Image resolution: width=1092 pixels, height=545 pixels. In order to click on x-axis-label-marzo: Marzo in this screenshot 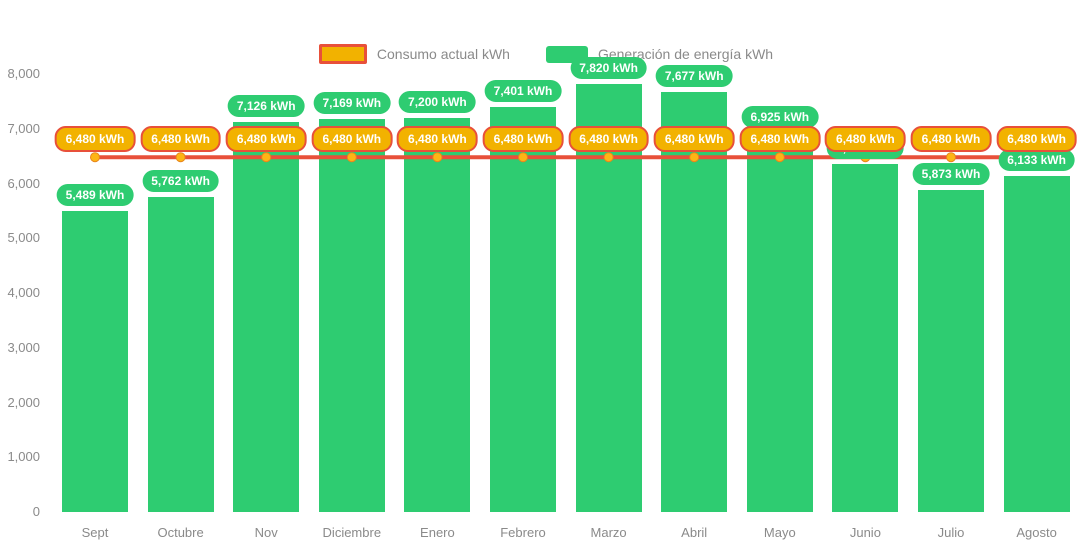, I will do `click(608, 532)`.